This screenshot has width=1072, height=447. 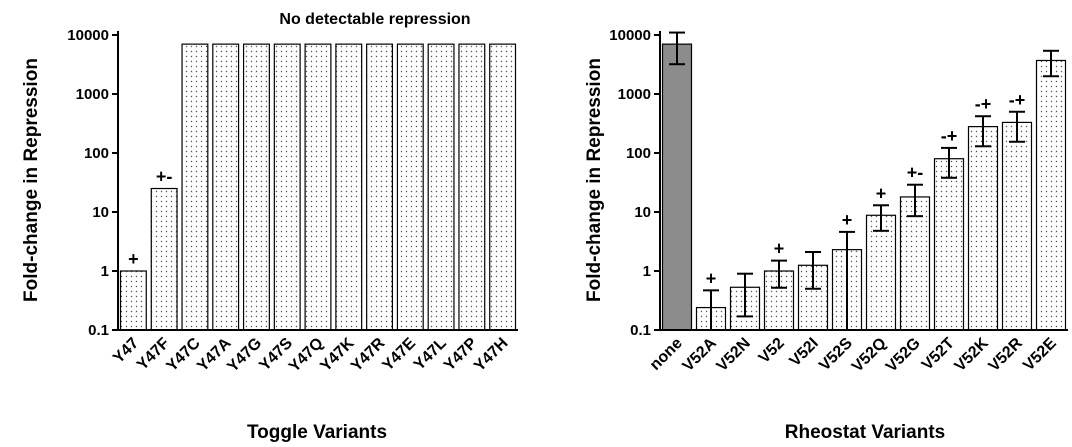 What do you see at coordinates (865, 432) in the screenshot?
I see `x-axis-title: Rheostat Variants` at bounding box center [865, 432].